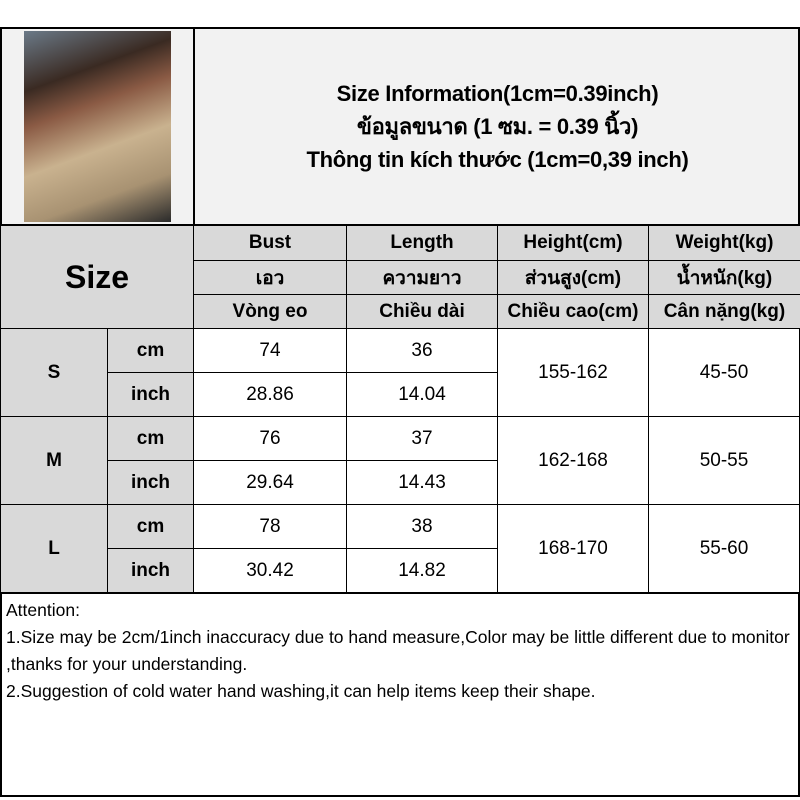 The width and height of the screenshot is (800, 800). I want to click on title-en: Size Information(1cm=0.39inch), so click(497, 93).